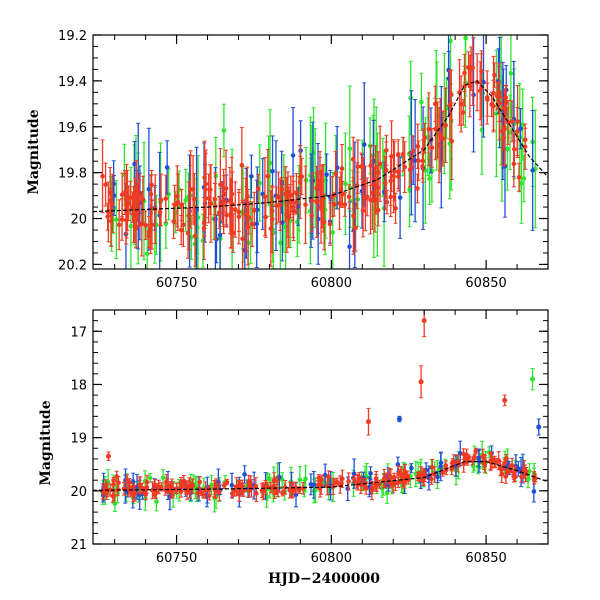  Describe the element at coordinates (72, 36) in the screenshot. I see `top-ytick-label: 19.2` at that location.